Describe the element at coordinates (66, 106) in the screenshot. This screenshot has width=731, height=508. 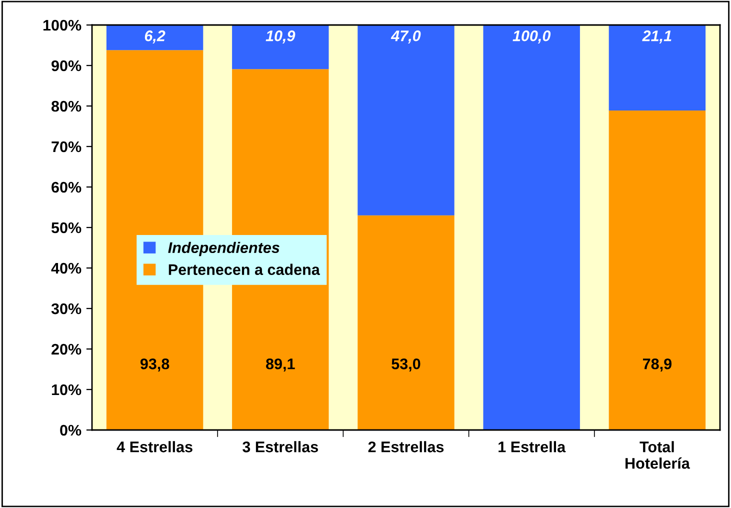
I see `y-tick-label: 80%` at that location.